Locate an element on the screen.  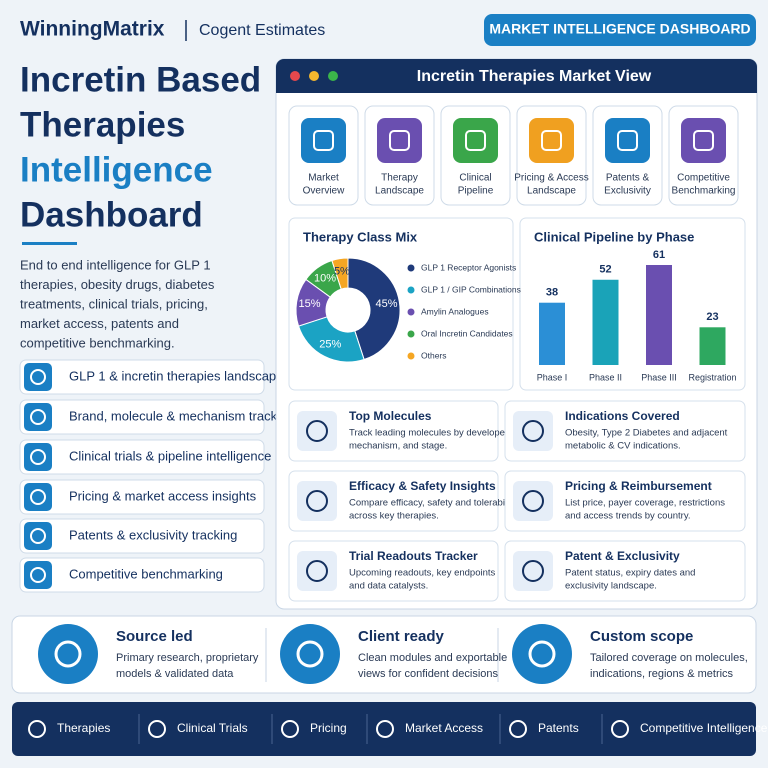
x-tick-label: Phase II is located at coordinates (605, 377).